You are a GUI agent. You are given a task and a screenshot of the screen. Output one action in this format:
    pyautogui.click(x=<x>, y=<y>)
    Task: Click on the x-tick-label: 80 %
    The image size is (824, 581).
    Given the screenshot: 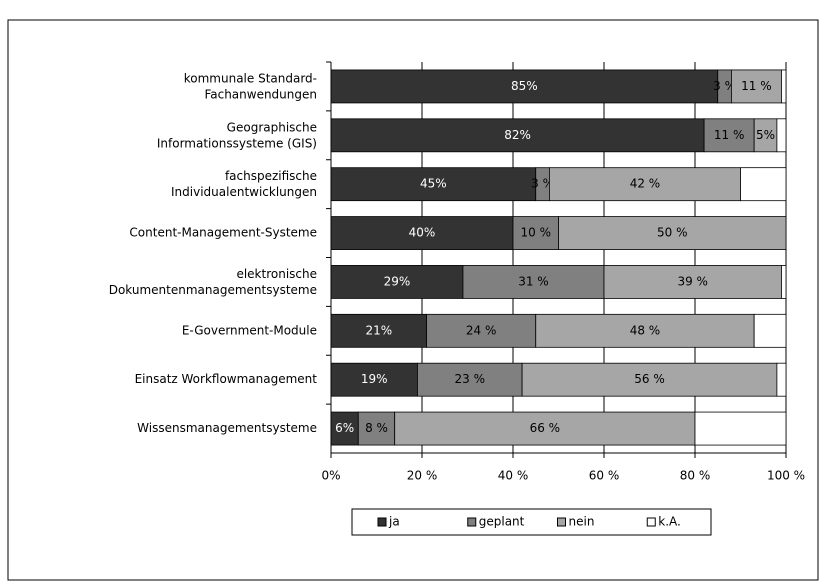 What is the action you would take?
    pyautogui.click(x=695, y=476)
    